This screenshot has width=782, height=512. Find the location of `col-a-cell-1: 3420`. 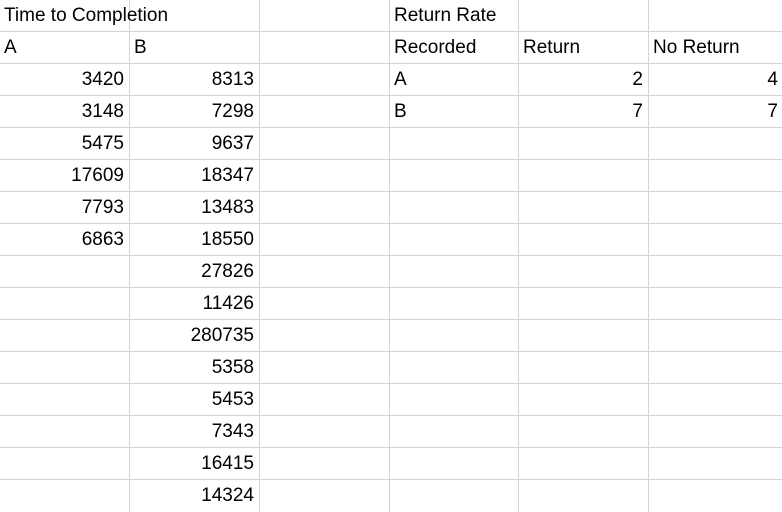

col-a-cell-1: 3420 is located at coordinates (102, 79).